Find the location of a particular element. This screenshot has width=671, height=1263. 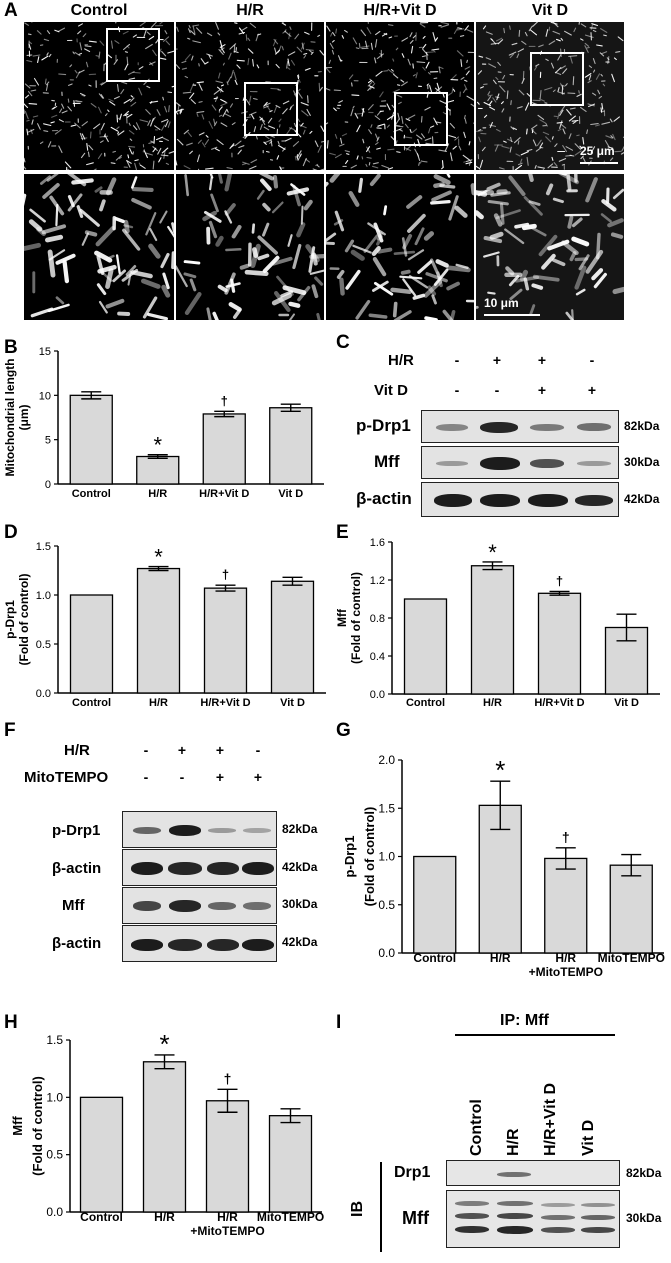

y-tick-label: 0 is located at coordinates (48, 485).